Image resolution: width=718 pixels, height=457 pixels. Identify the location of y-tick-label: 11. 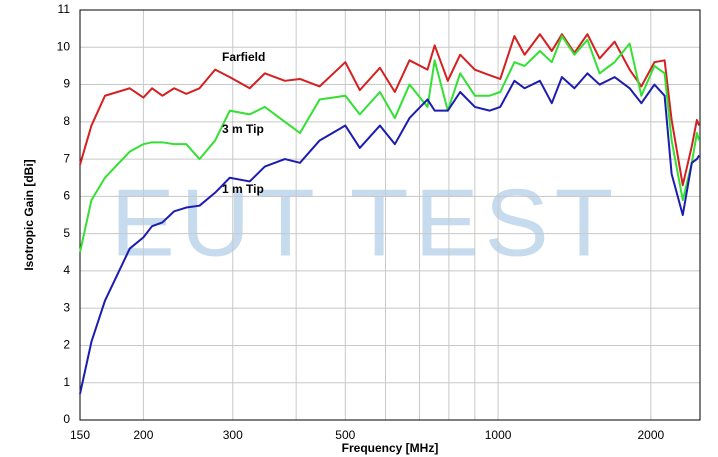
(64, 9).